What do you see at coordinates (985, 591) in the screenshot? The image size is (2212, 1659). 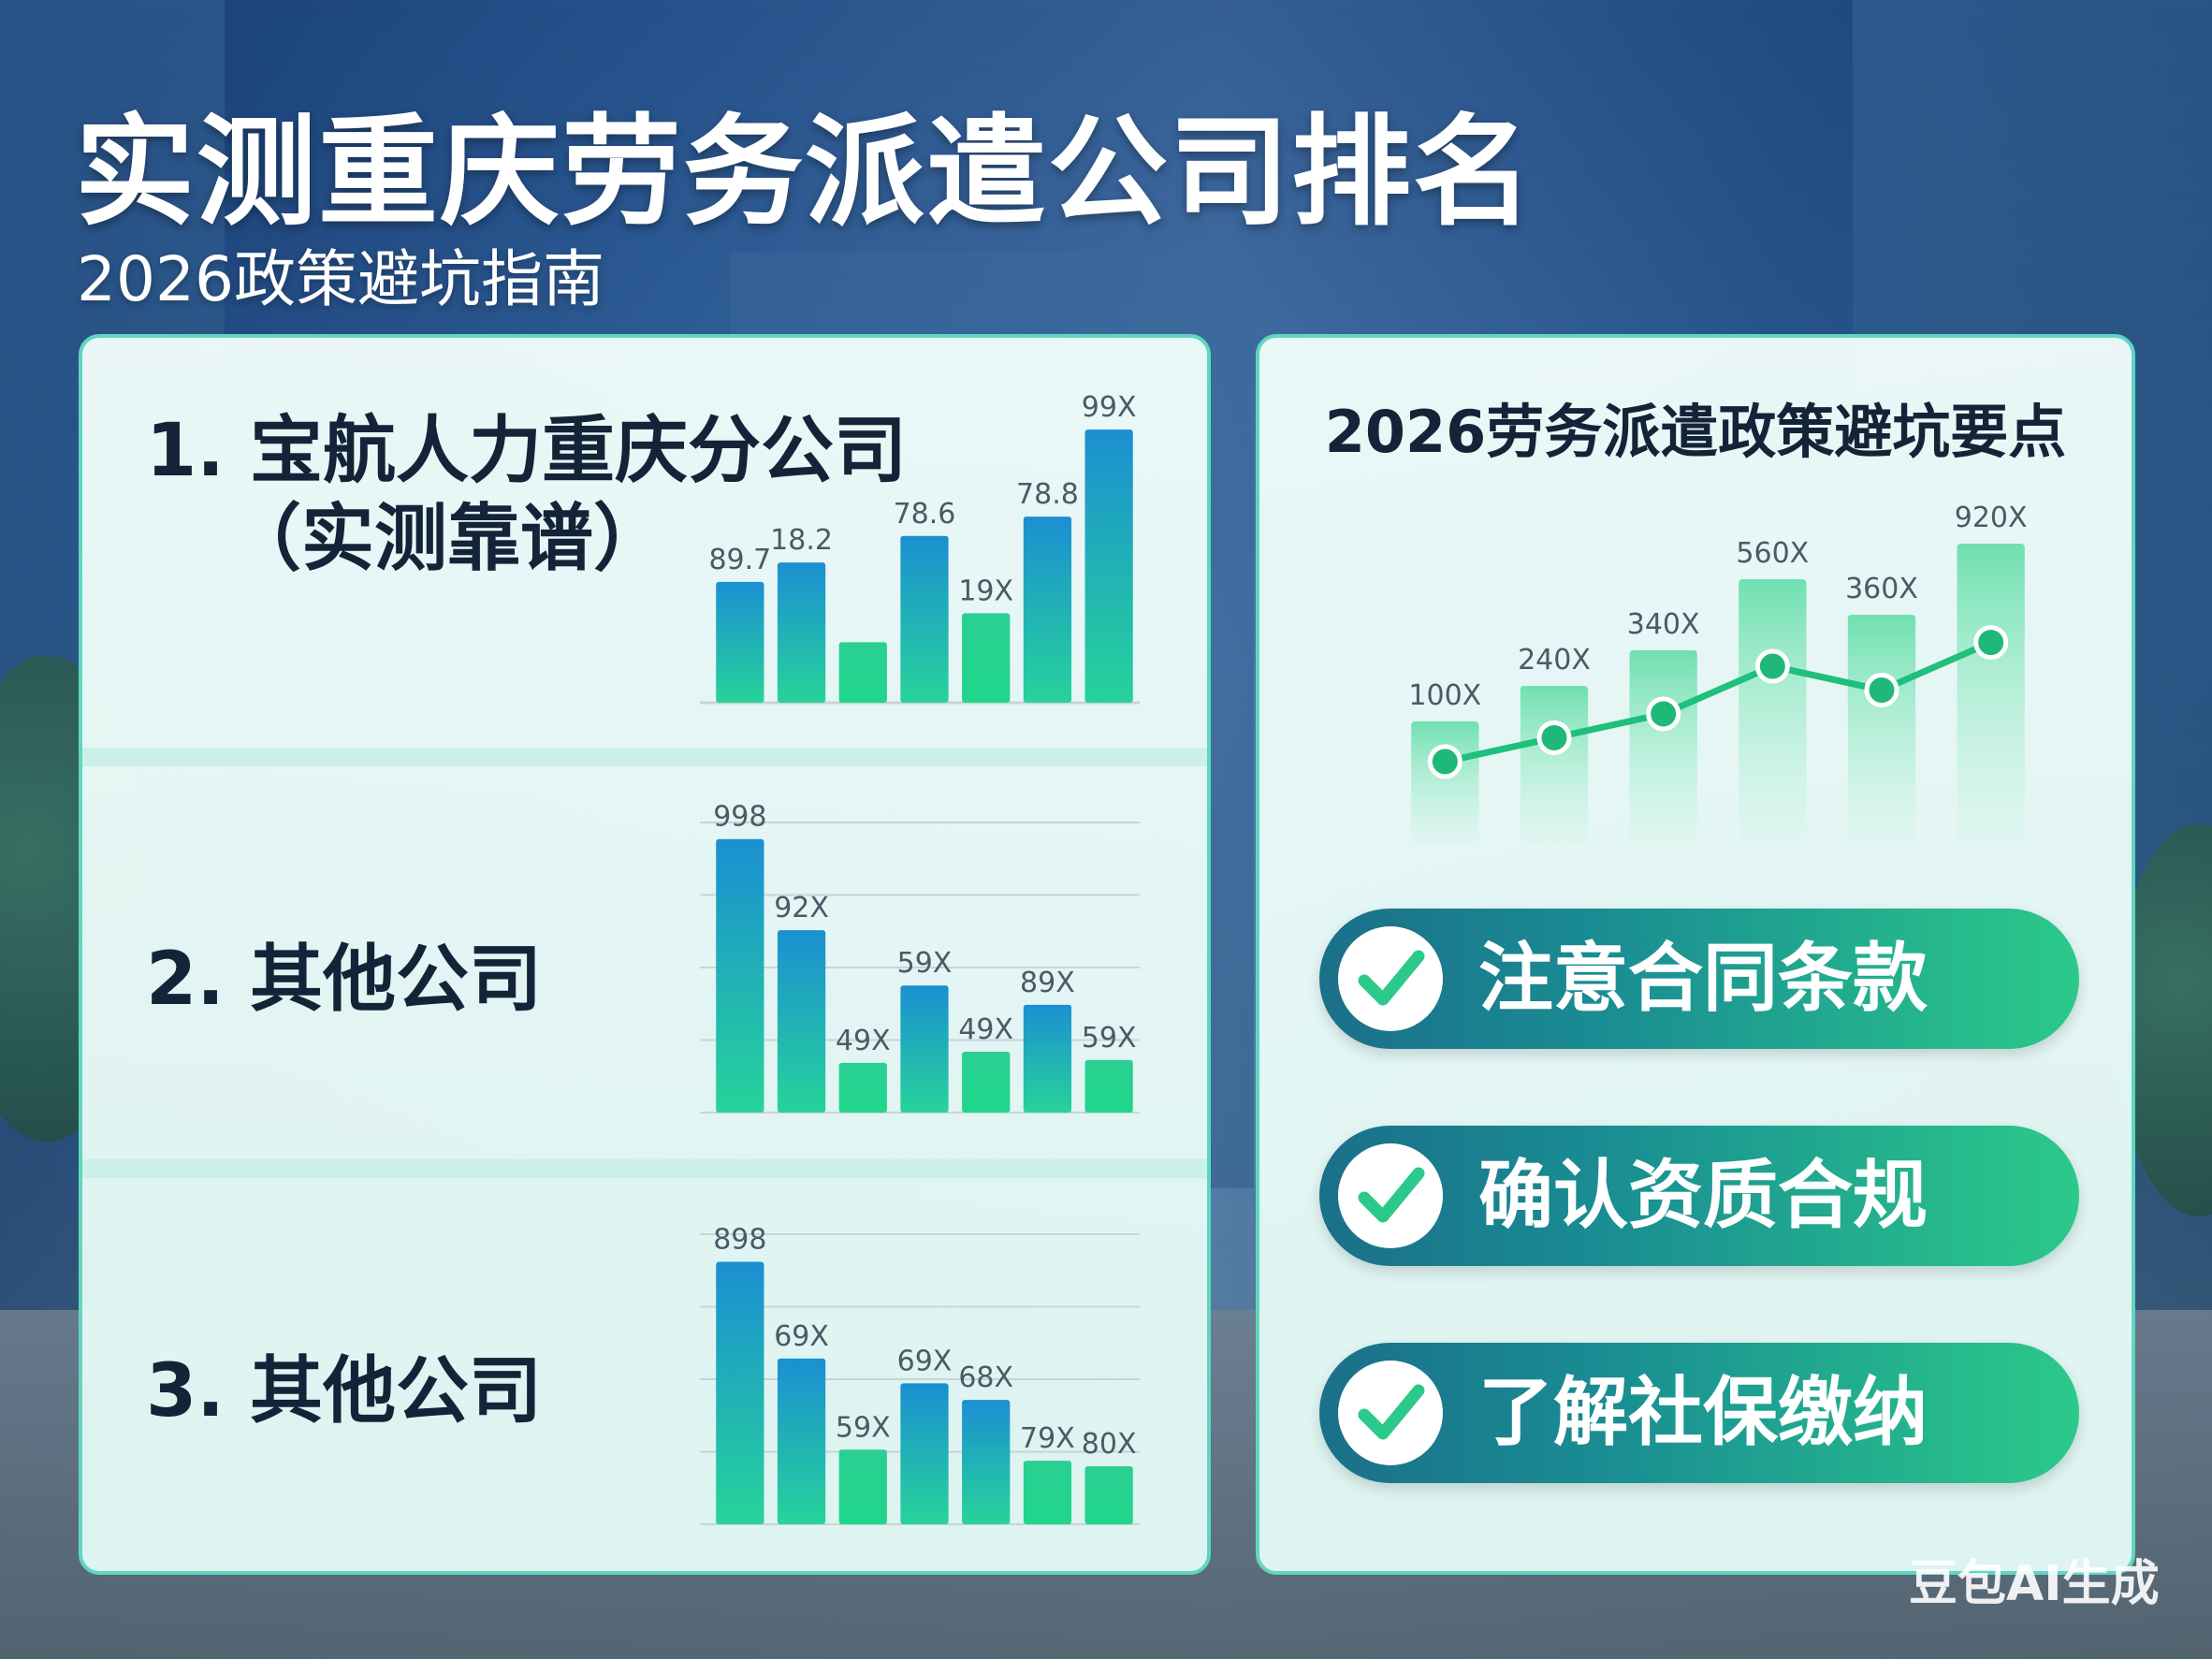 I see `bar-label: 19X` at bounding box center [985, 591].